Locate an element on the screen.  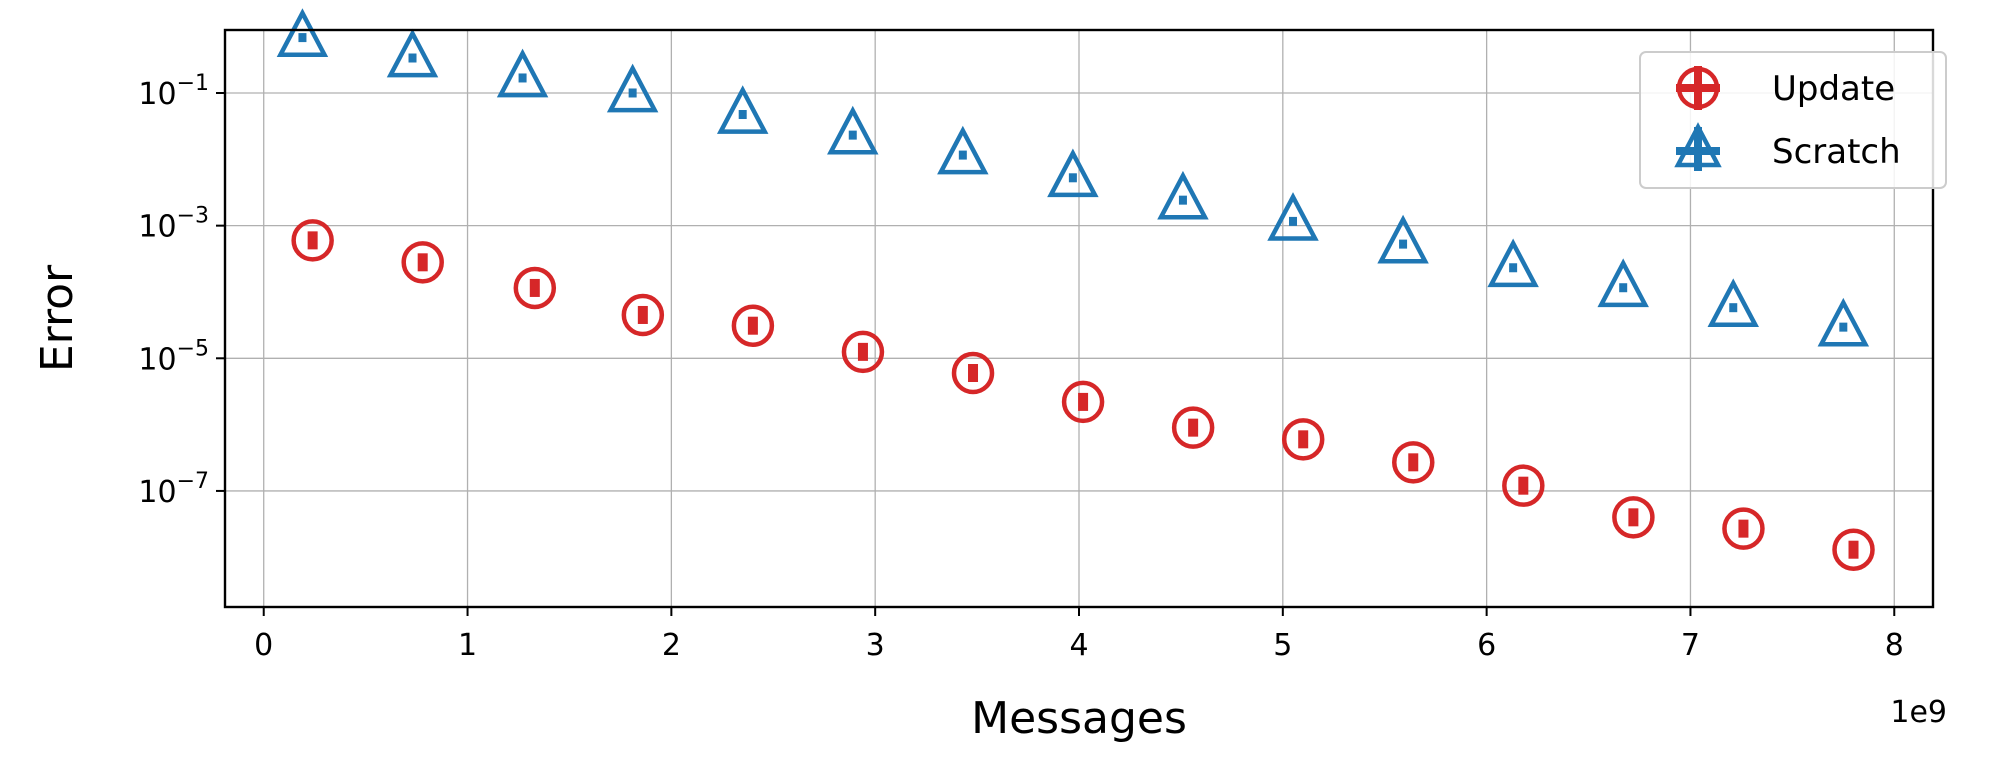
legend: Update Scratch is located at coordinates (1793, 120).